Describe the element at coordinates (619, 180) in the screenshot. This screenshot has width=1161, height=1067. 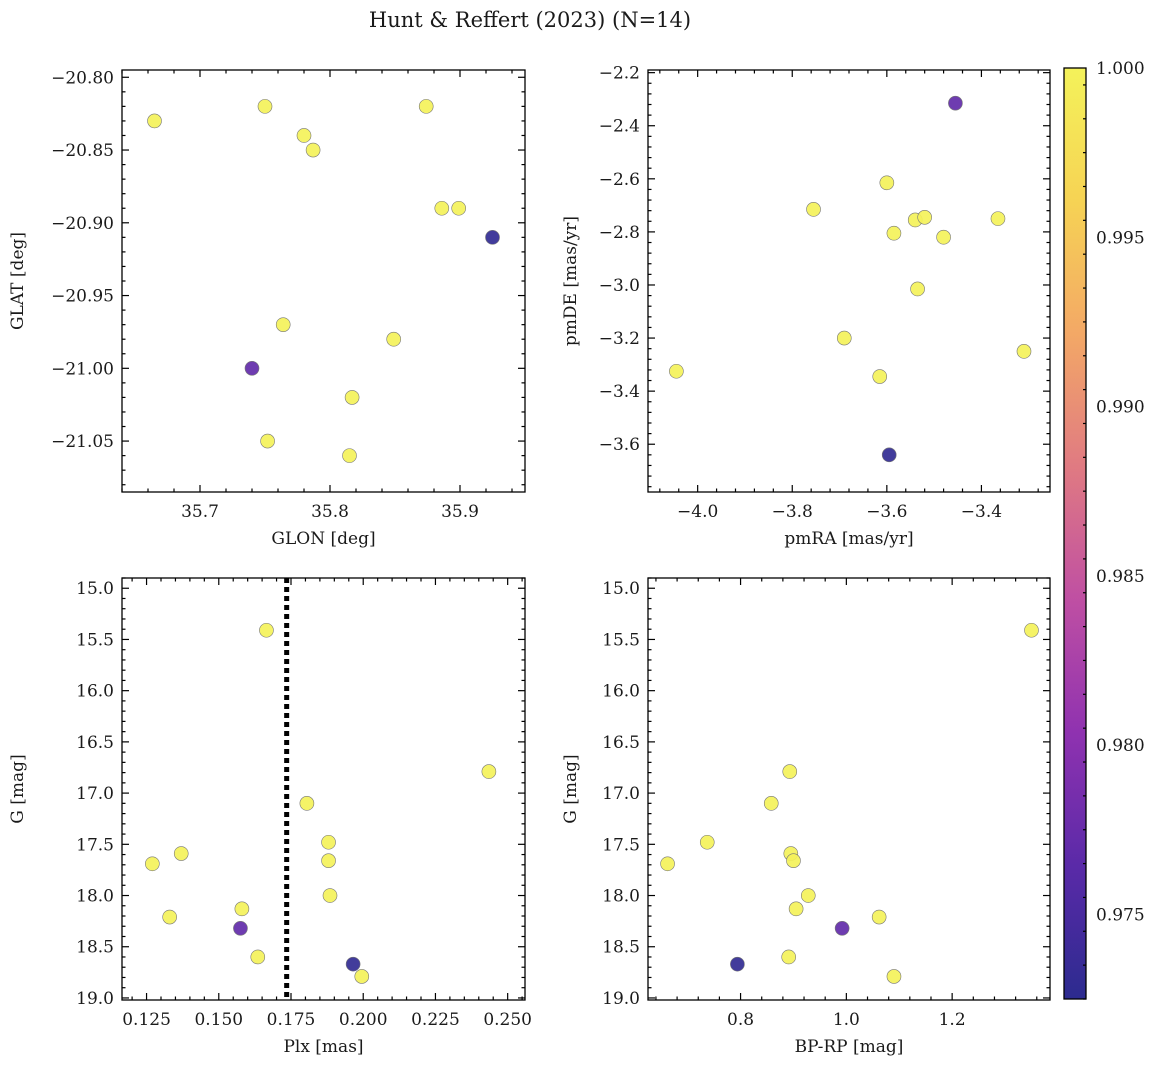
I see `y-tick-label: −2.6` at that location.